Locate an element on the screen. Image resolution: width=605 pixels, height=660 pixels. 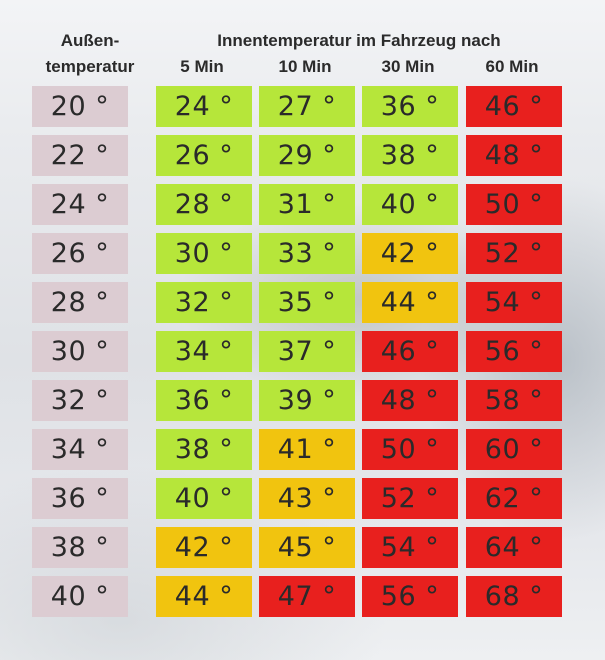
inside-temperature-cell-10-min: 43 ° is located at coordinates (307, 498).